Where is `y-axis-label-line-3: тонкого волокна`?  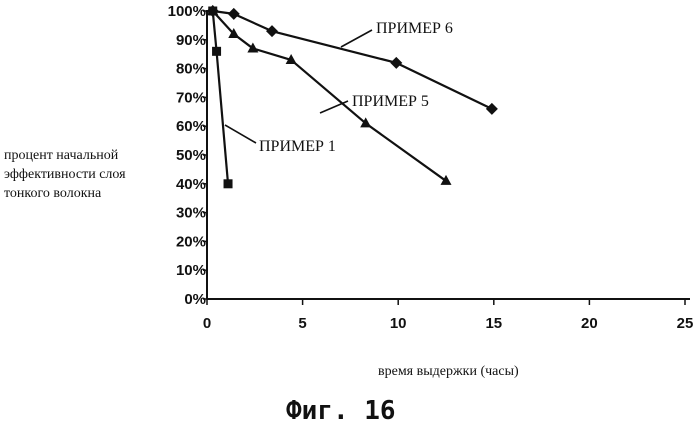 y-axis-label-line-3: тонкого волокна is located at coordinates (53, 193).